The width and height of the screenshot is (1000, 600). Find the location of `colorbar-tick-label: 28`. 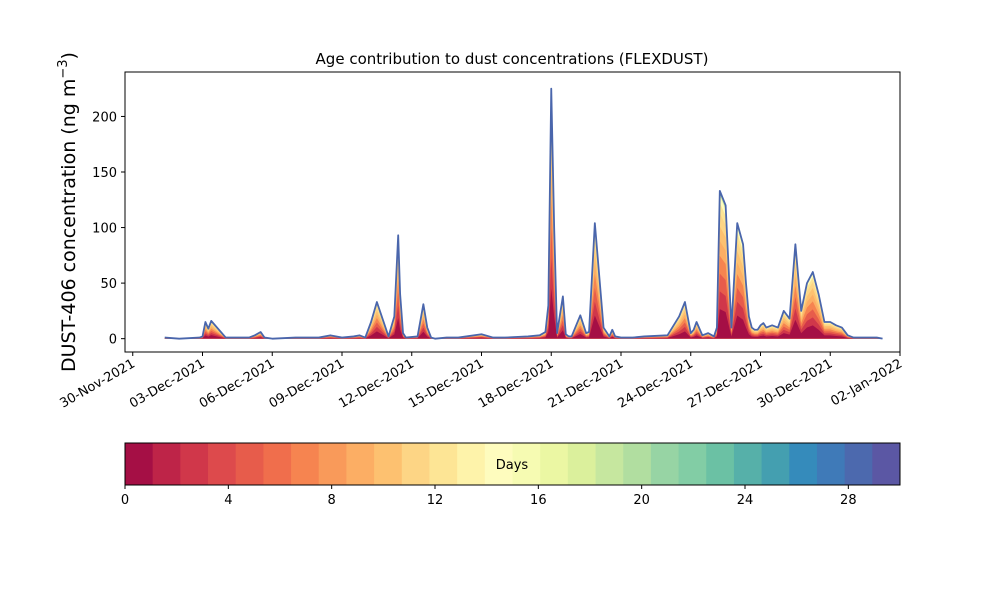

colorbar-tick-label: 28 is located at coordinates (848, 500).